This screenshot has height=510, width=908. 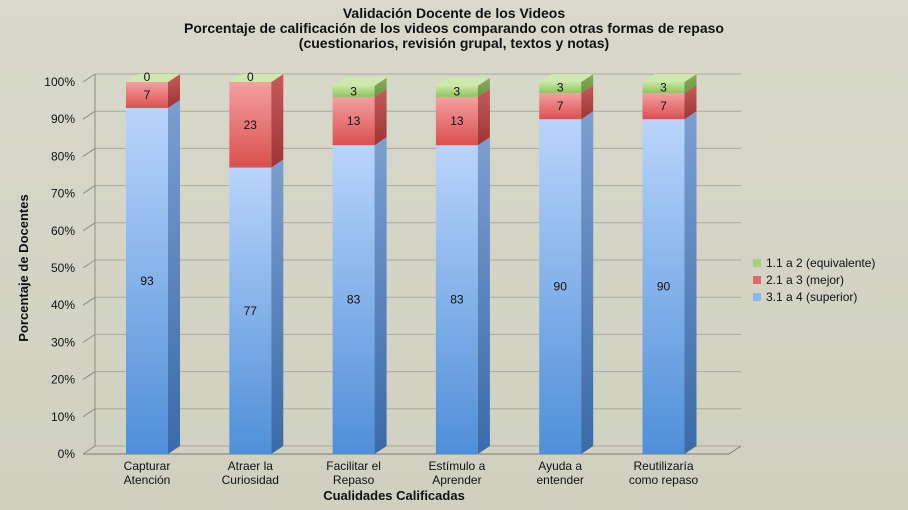 I want to click on x-category-label: entender, so click(x=560, y=480).